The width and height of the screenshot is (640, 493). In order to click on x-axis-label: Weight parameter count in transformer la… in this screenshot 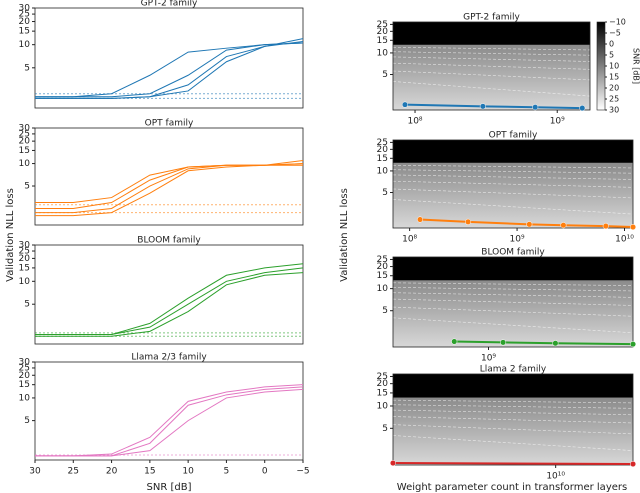, I will do `click(512, 487)`.